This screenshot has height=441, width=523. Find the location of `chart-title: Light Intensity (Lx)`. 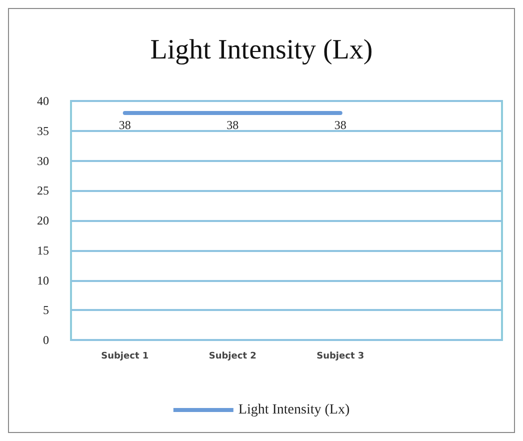

chart-title: Light Intensity (Lx) is located at coordinates (261, 50).